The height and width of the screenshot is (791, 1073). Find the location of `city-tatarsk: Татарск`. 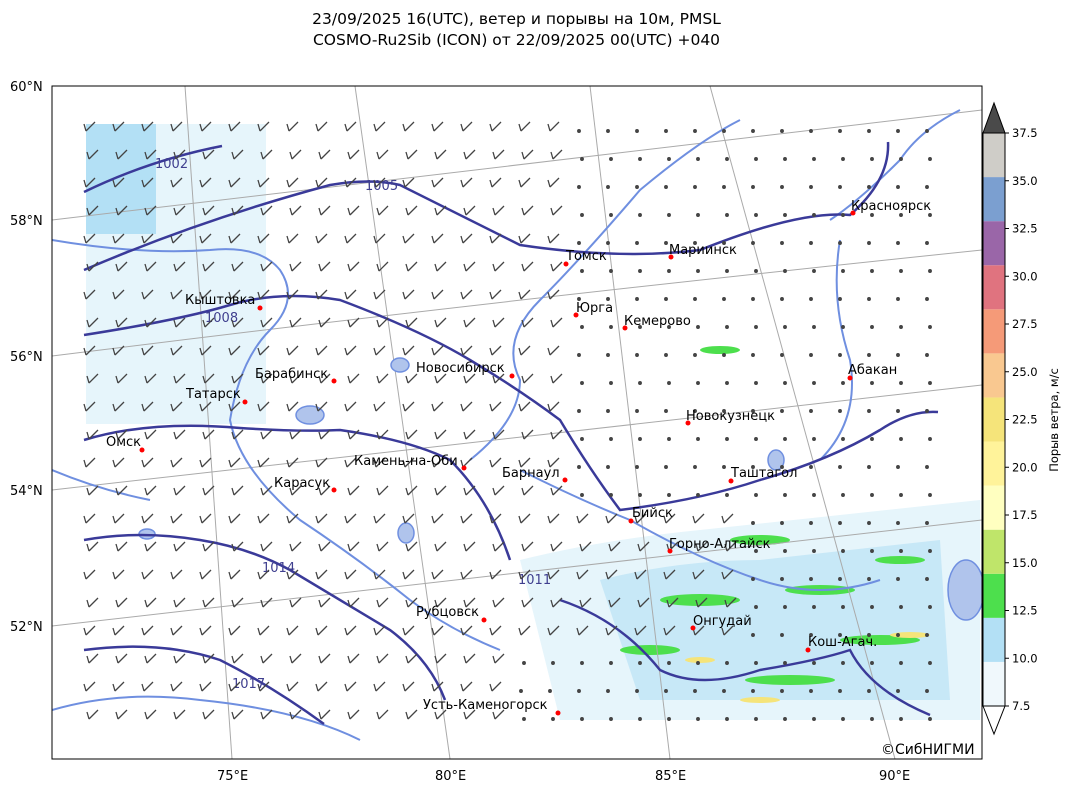

city-tatarsk: Татарск is located at coordinates (213, 394).